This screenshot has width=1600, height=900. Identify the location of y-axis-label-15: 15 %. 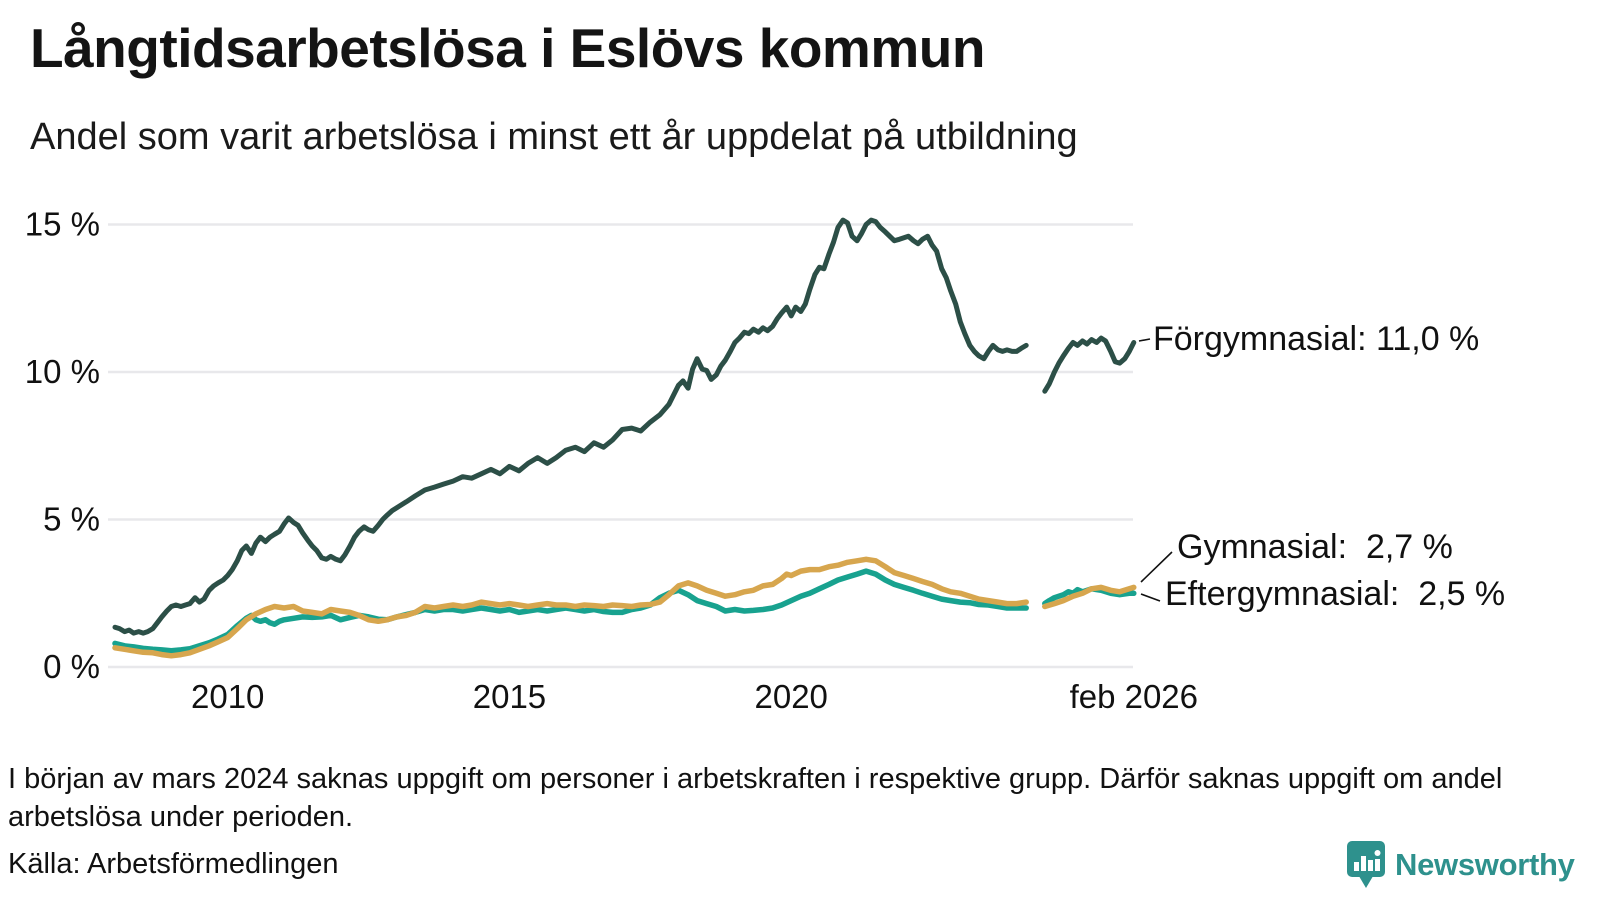
(62, 224).